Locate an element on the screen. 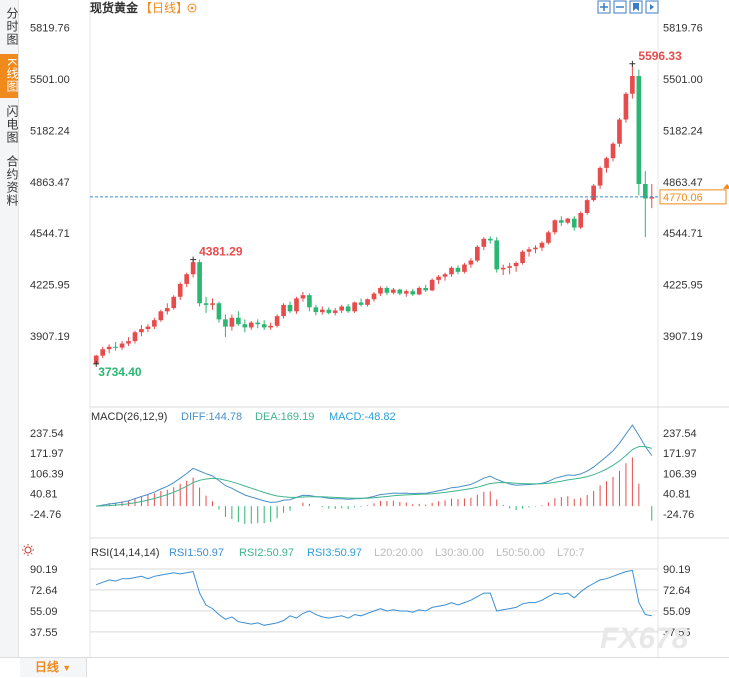 This screenshot has height=678, width=729. l70-legend: L70:7 is located at coordinates (571, 553).